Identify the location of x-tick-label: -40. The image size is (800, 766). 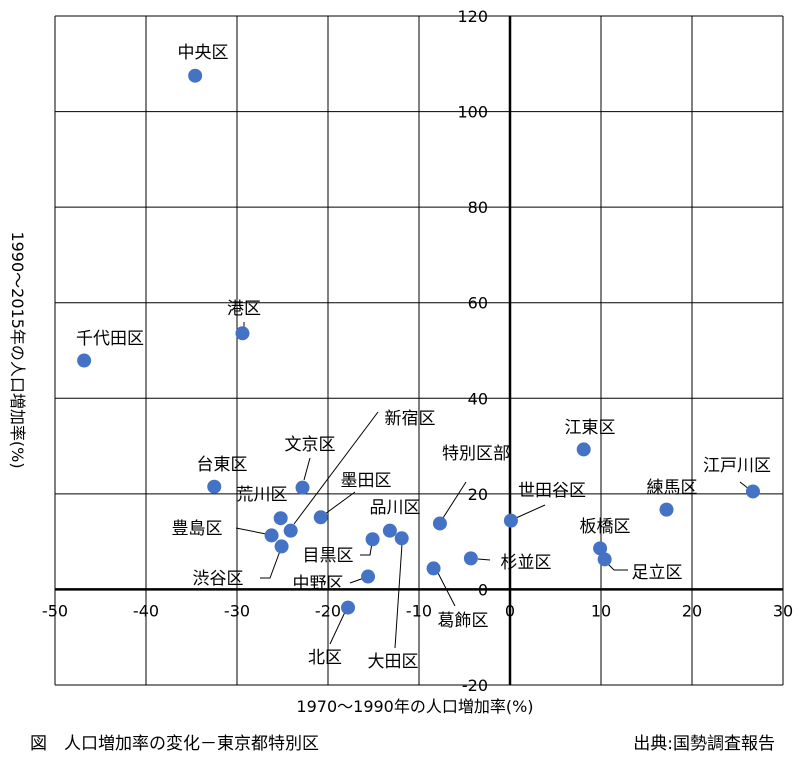
(146, 610).